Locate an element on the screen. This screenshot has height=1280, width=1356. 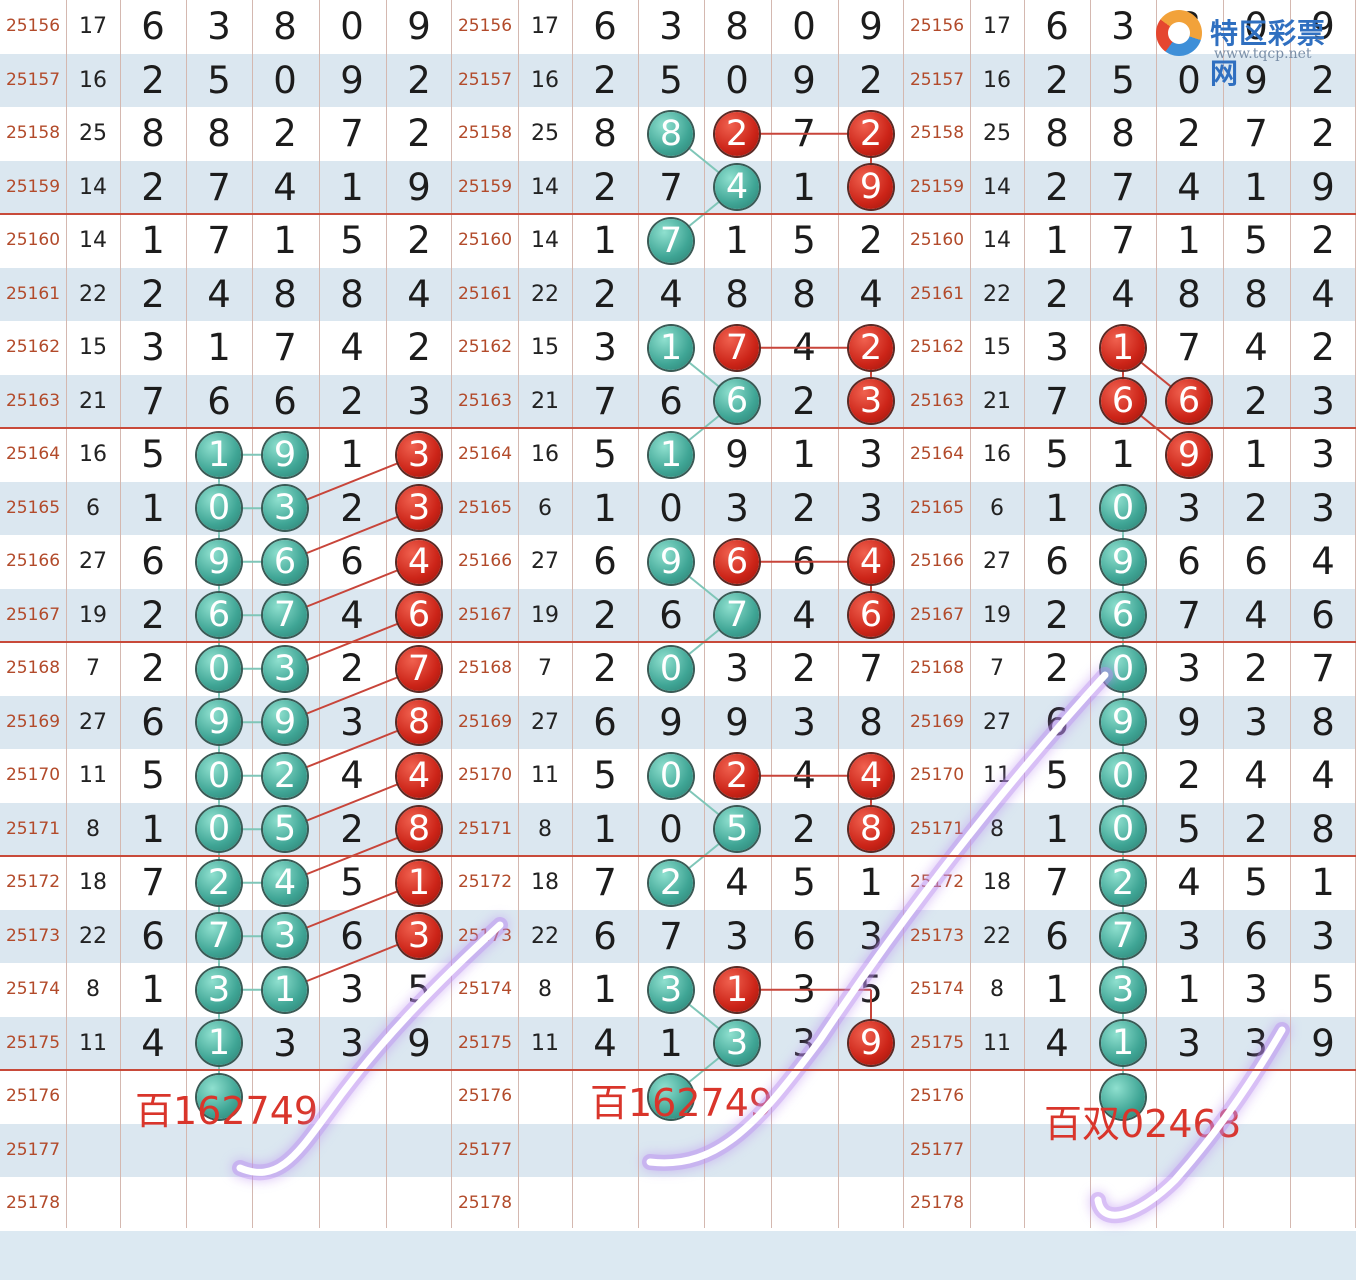
issue-number: 25162 is located at coordinates (937, 347).